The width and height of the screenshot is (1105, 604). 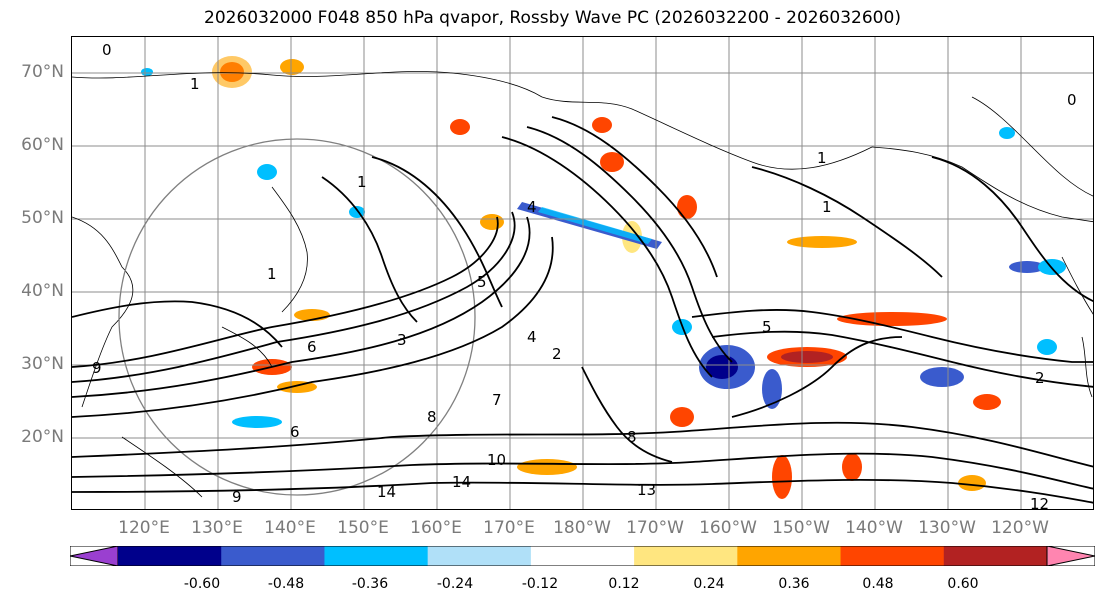 I want to click on lon-label-150w: 150°W, so click(x=801, y=528).